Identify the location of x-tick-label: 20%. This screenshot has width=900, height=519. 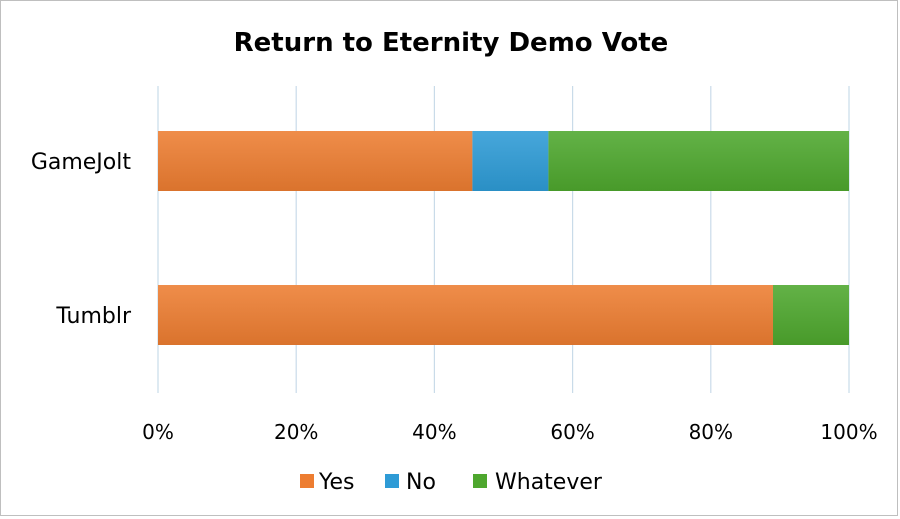
(296, 432).